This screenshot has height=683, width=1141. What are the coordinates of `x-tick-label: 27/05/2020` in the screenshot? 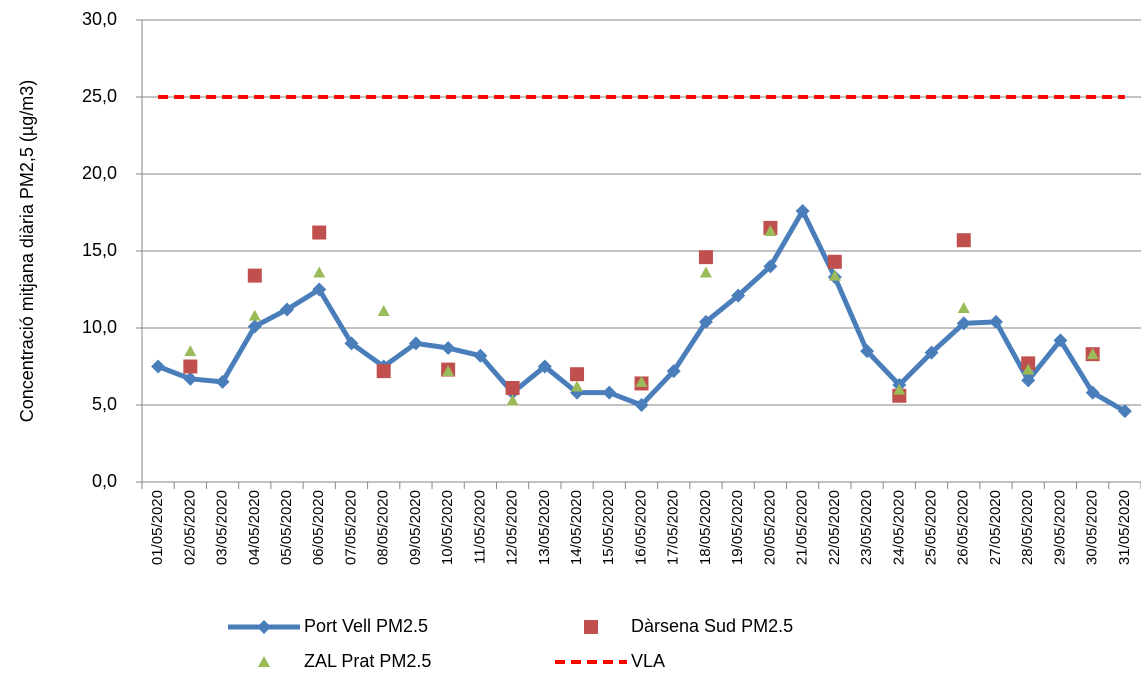 It's located at (995, 527).